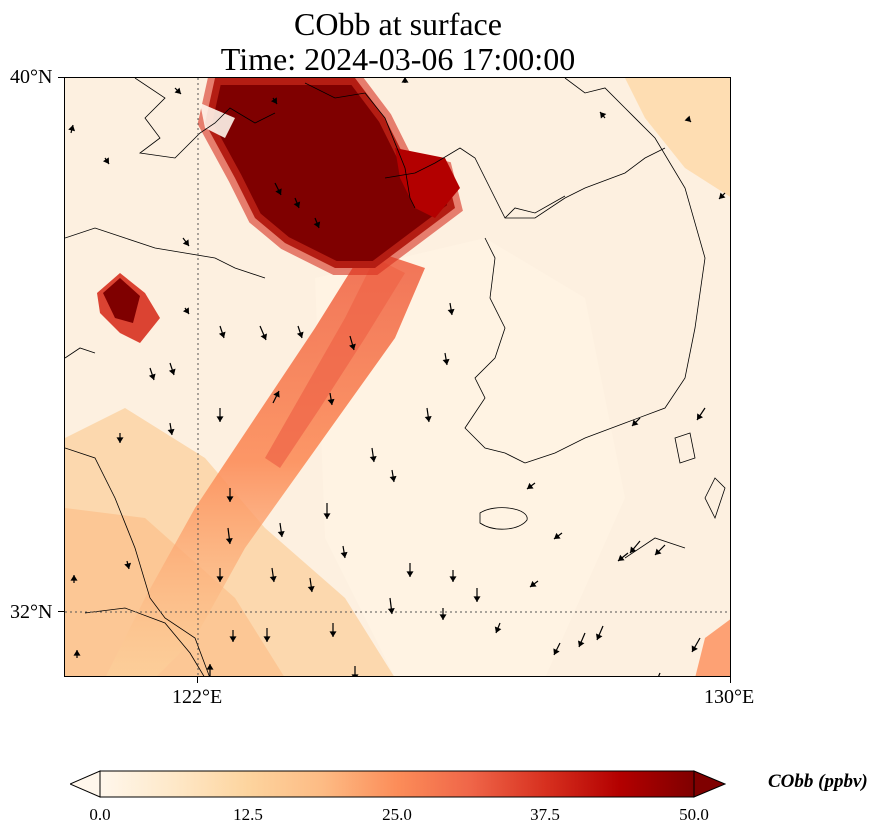  What do you see at coordinates (121, 300) in the screenshot?
I see `shandong-hotspot` at bounding box center [121, 300].